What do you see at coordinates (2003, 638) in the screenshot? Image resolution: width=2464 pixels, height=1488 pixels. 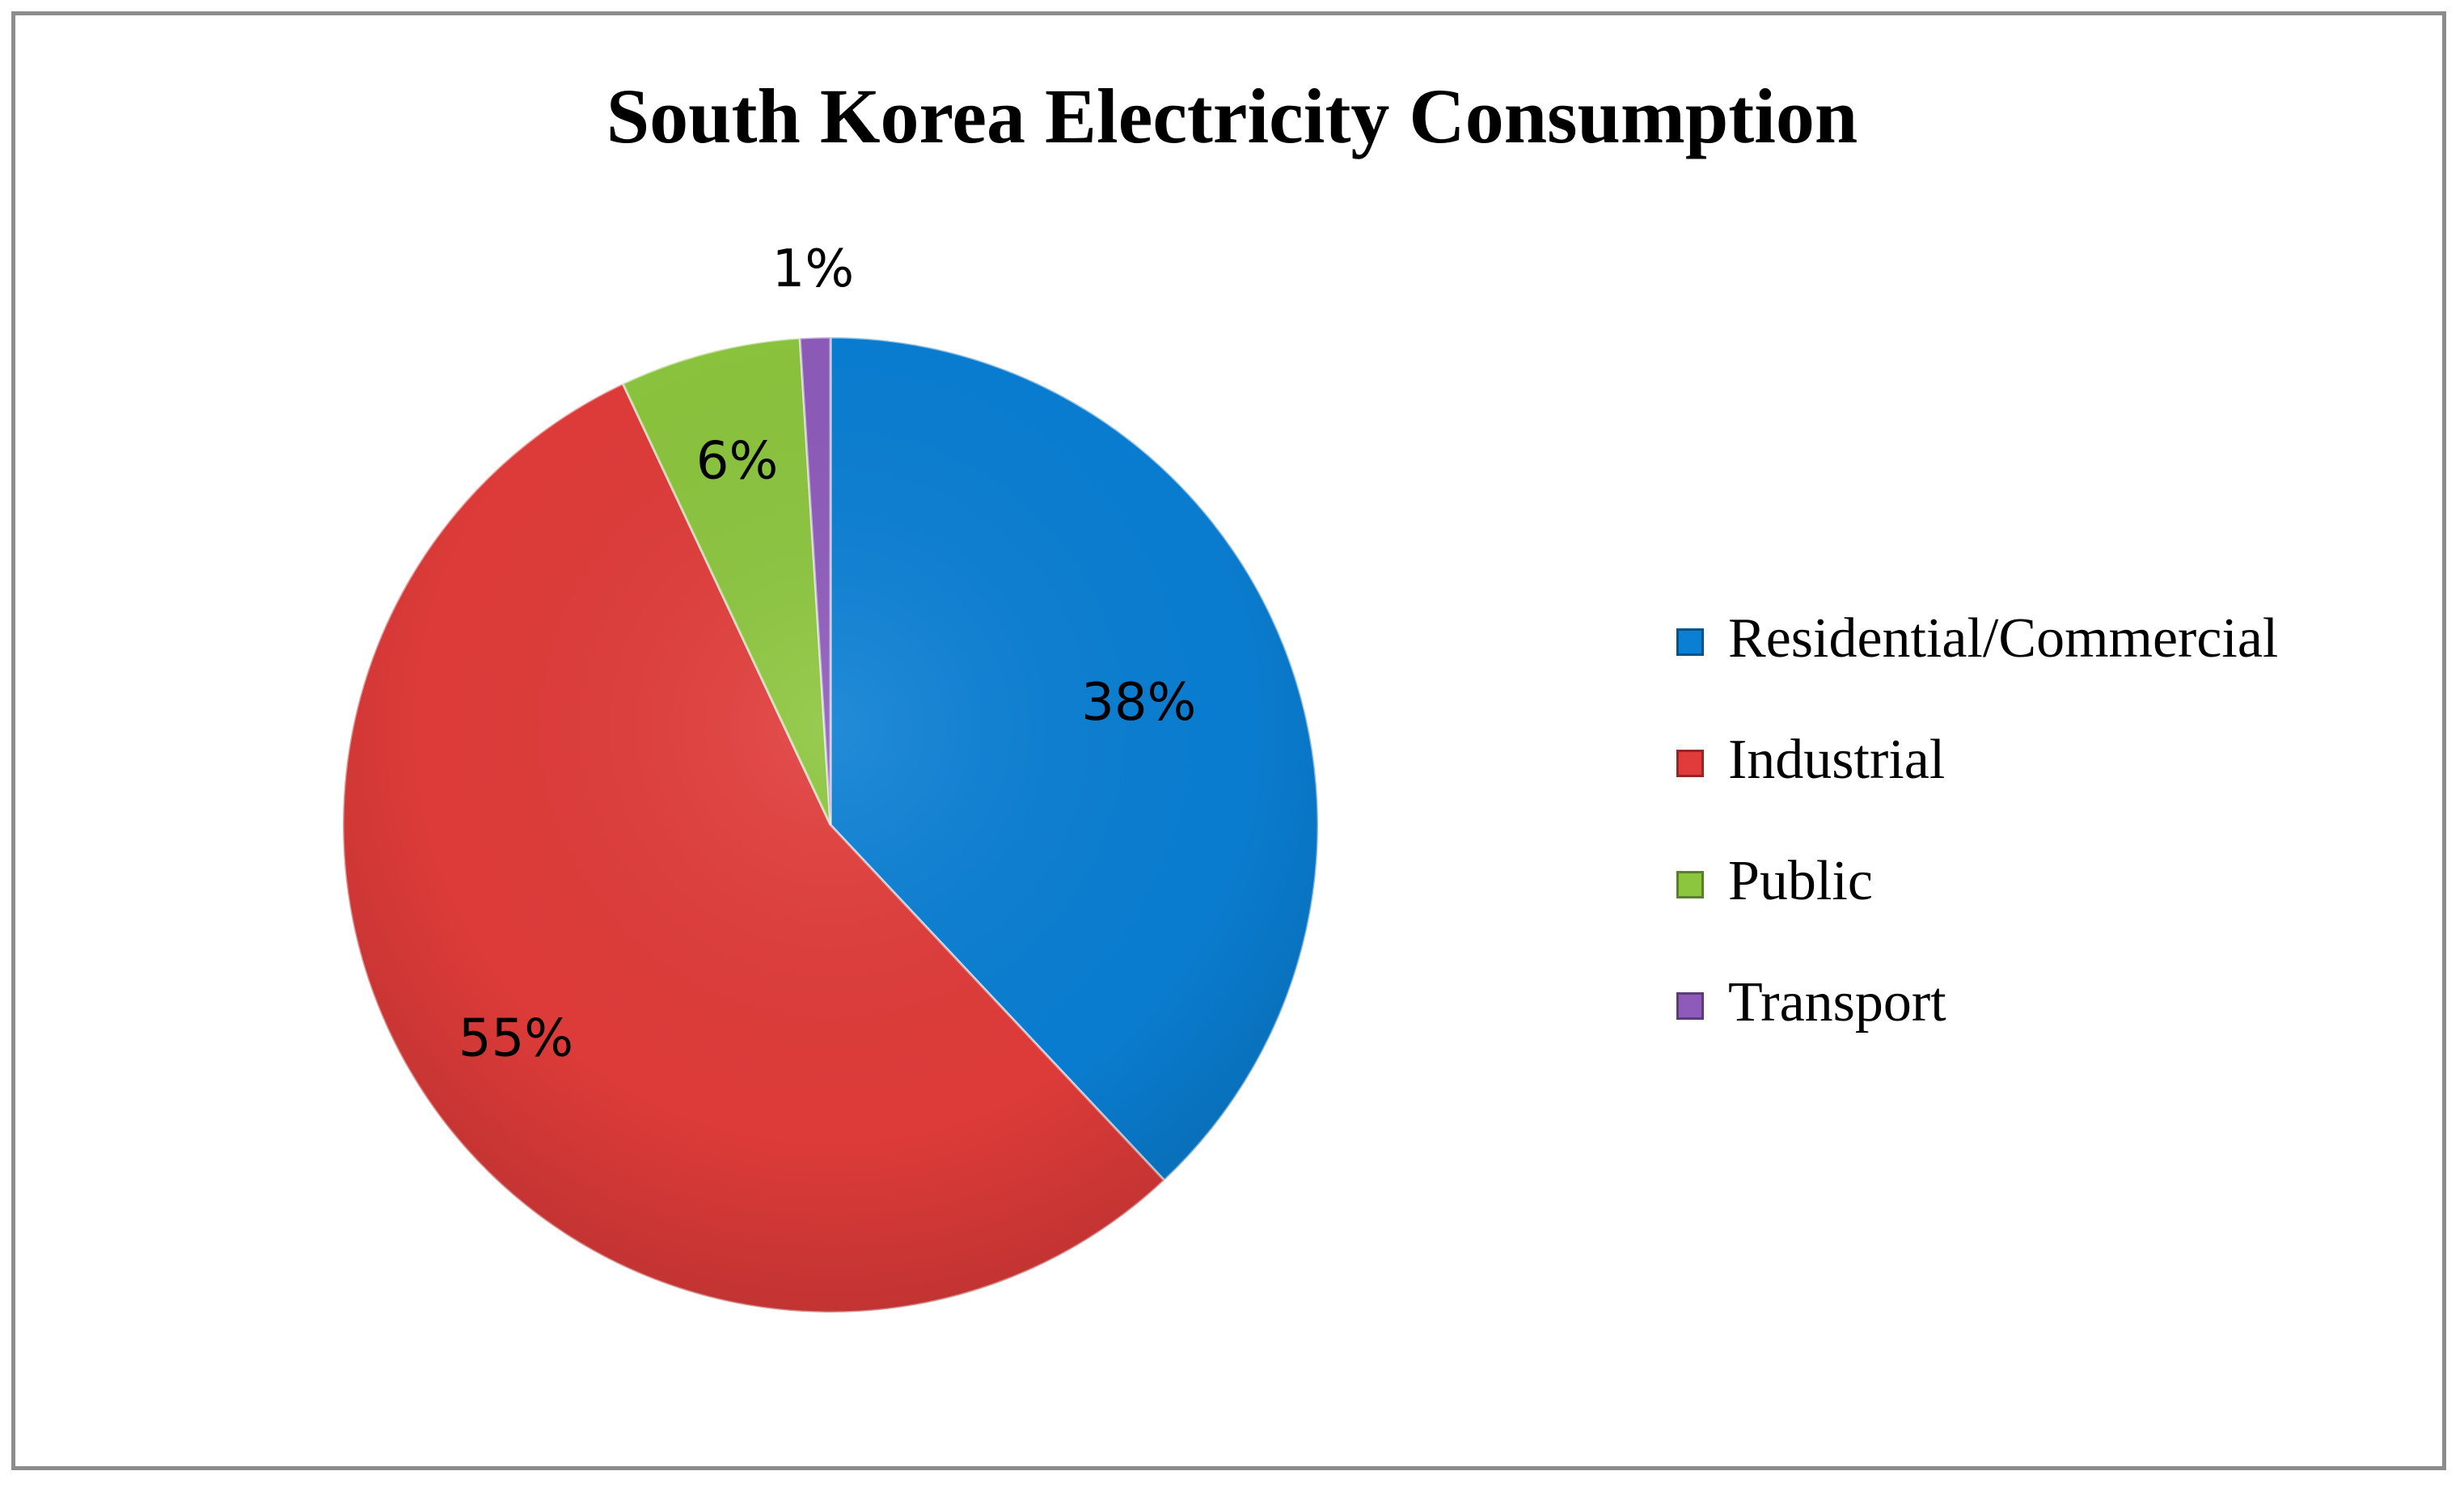 I see `legend-label: Residential/Commercial` at bounding box center [2003, 638].